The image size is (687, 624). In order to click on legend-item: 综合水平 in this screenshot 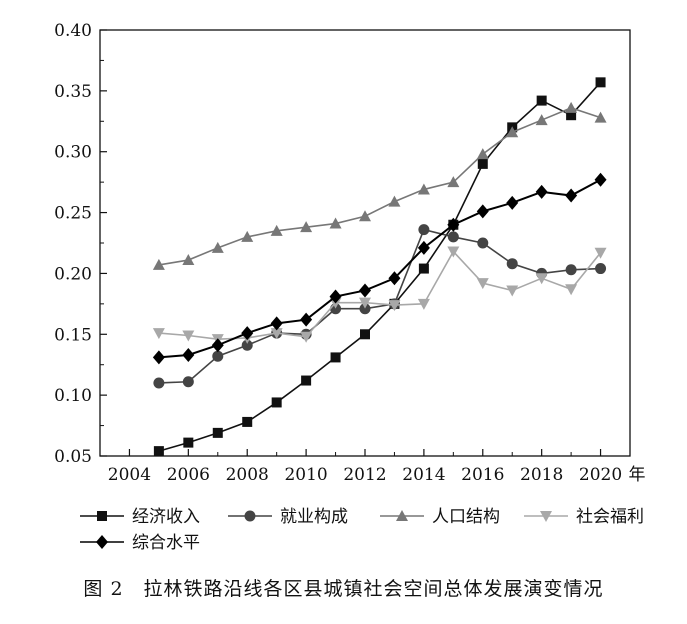, I will do `click(140, 543)`.